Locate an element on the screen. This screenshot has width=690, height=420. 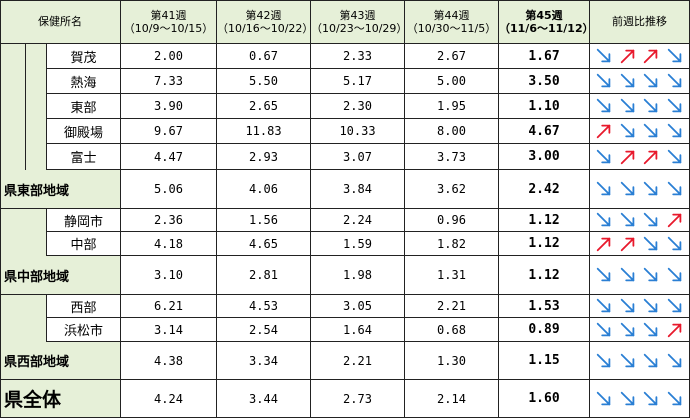
value-central-region-week45: 1.12 is located at coordinates (544, 275).